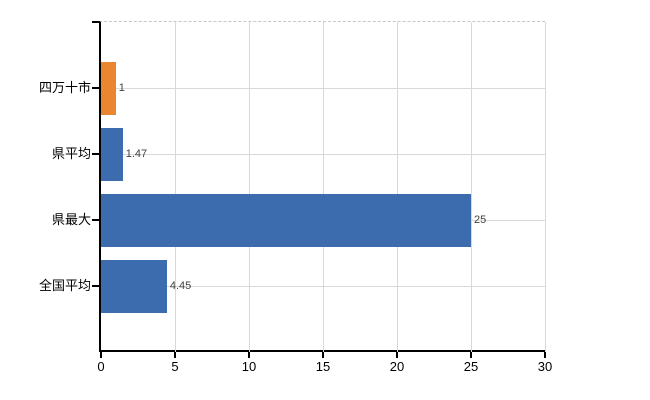  What do you see at coordinates (136, 154) in the screenshot?
I see `value-label: 1.47` at bounding box center [136, 154].